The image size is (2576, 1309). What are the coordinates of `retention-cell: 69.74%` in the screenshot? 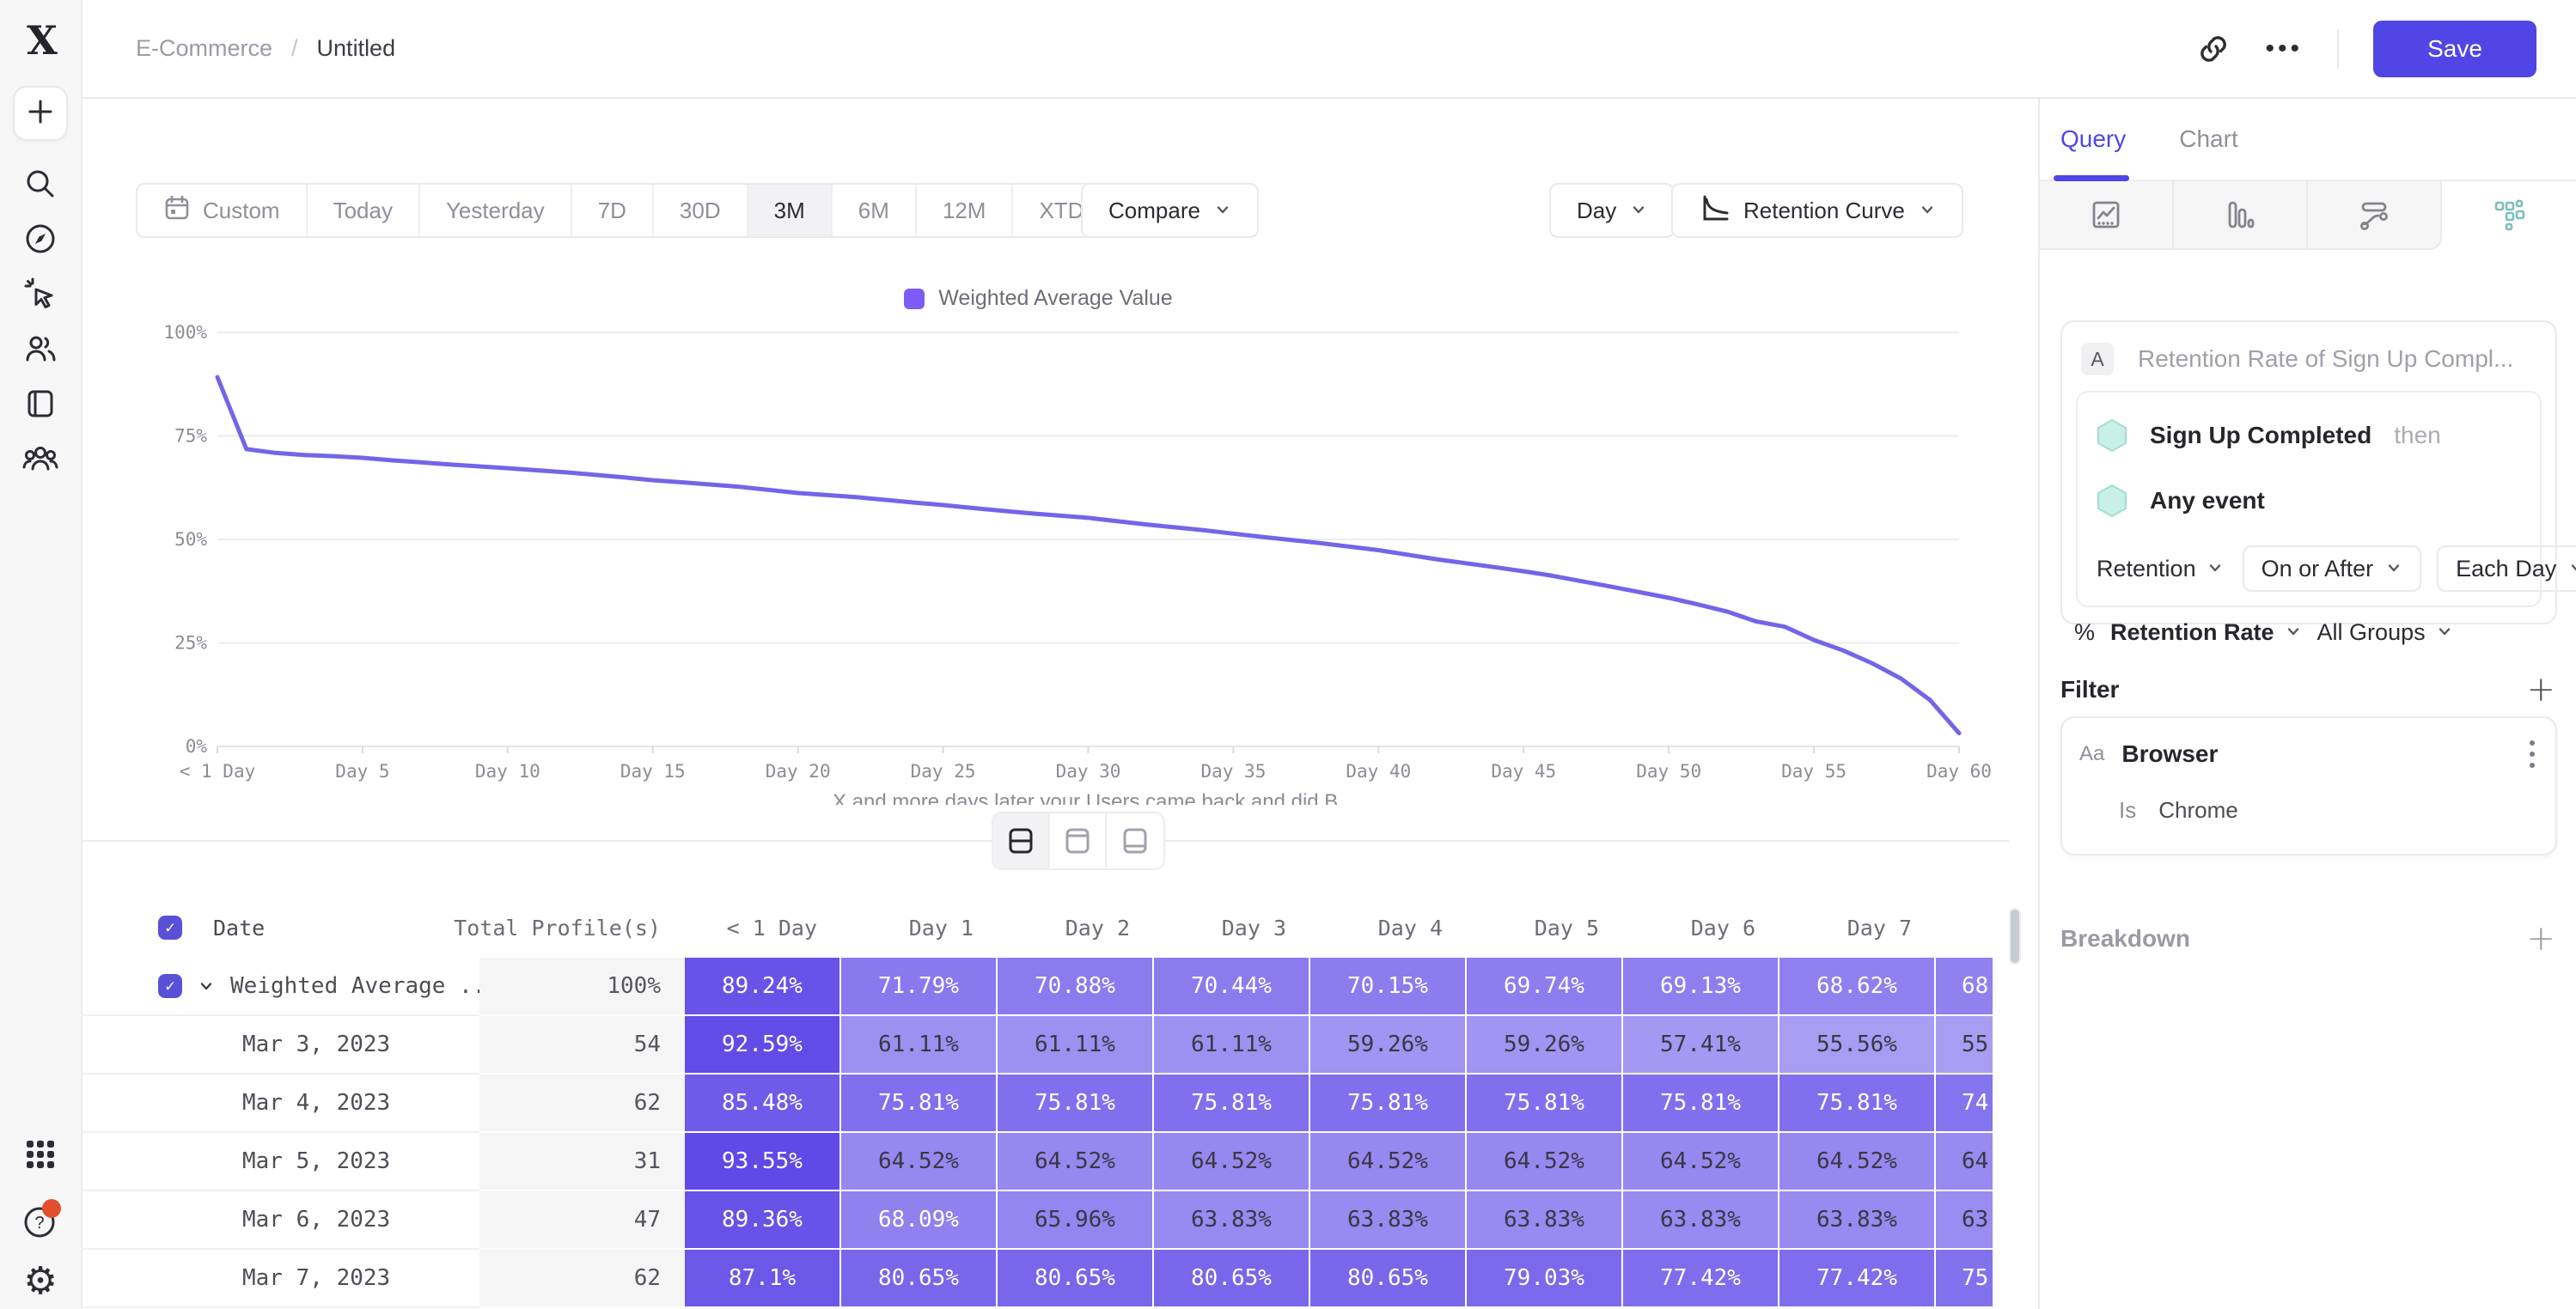 It's located at (1545, 987).